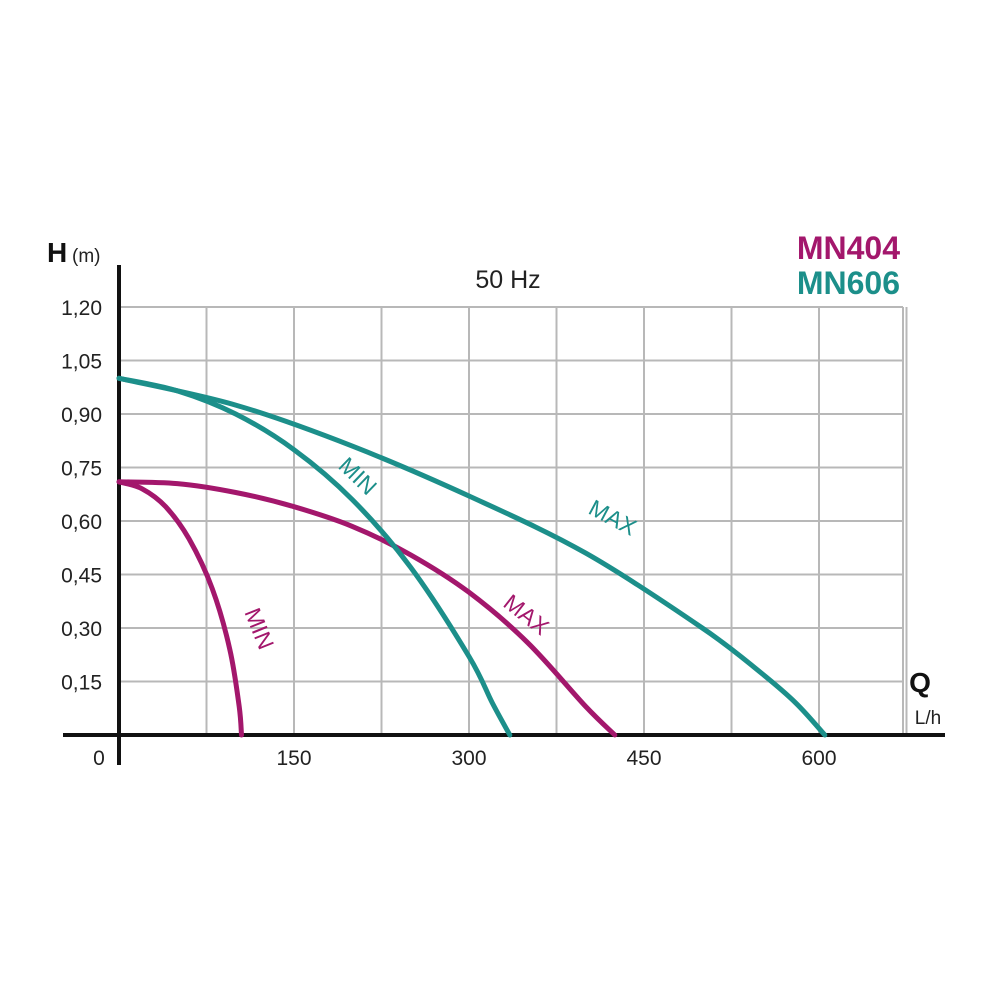  I want to click on curve-label-mn606-max: MAX, so click(613, 517).